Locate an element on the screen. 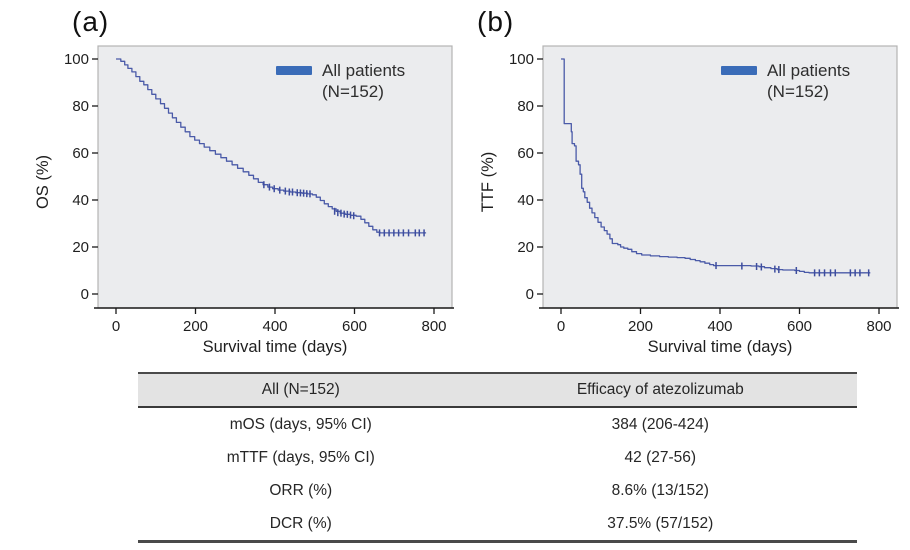 The width and height of the screenshot is (910, 550). panel-b-label: (b) is located at coordinates (496, 21).